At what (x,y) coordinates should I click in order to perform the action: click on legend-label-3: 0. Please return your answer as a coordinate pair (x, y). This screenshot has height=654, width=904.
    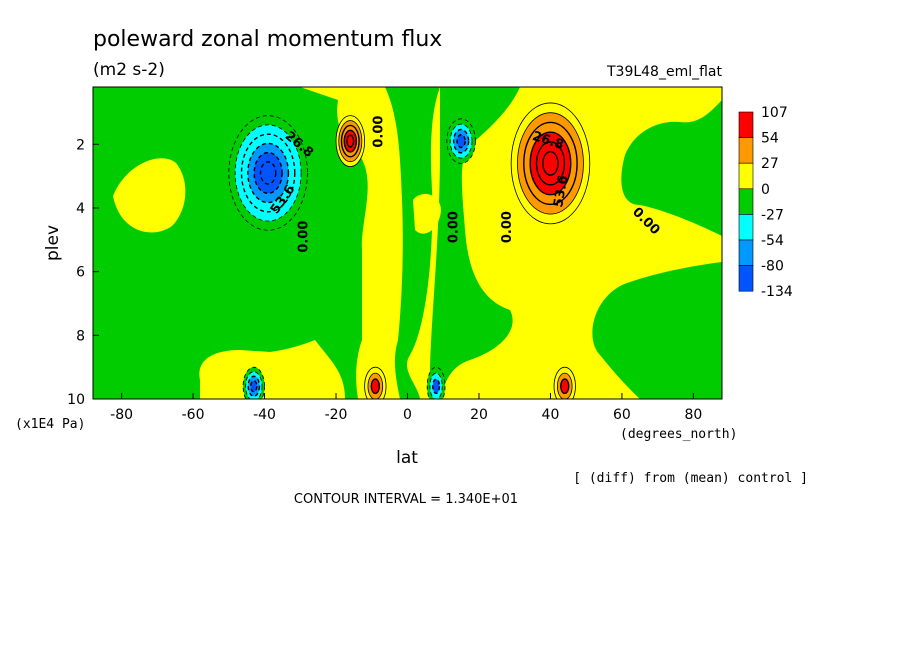
    Looking at the image, I should click on (765, 190).